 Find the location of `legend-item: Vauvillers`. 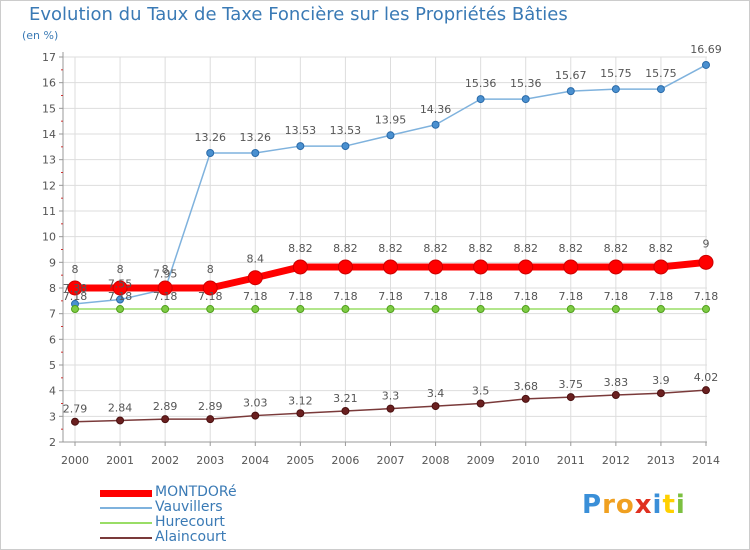

legend-item: Vauvillers is located at coordinates (215, 507).